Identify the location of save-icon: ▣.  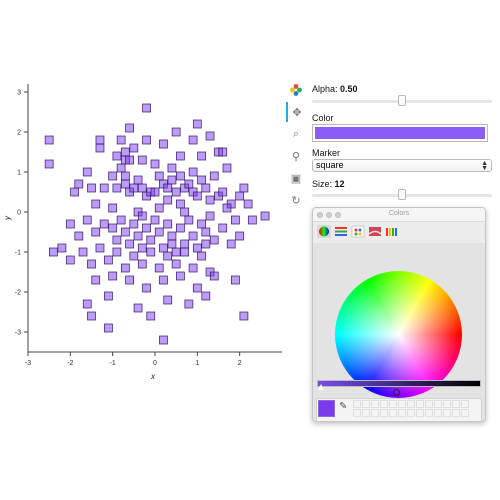
(296, 178).